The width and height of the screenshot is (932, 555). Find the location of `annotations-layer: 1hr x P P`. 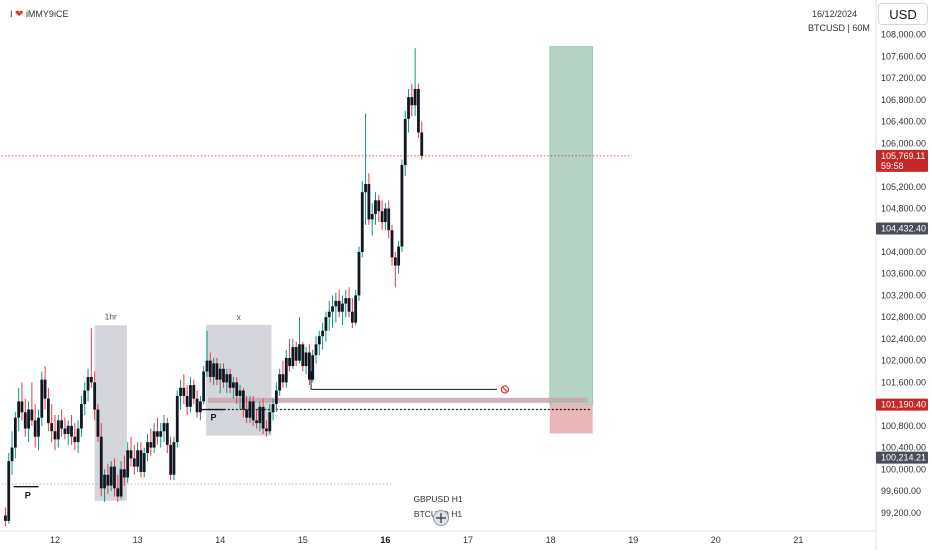

annotations-layer: 1hr x P P is located at coordinates (133, 405).